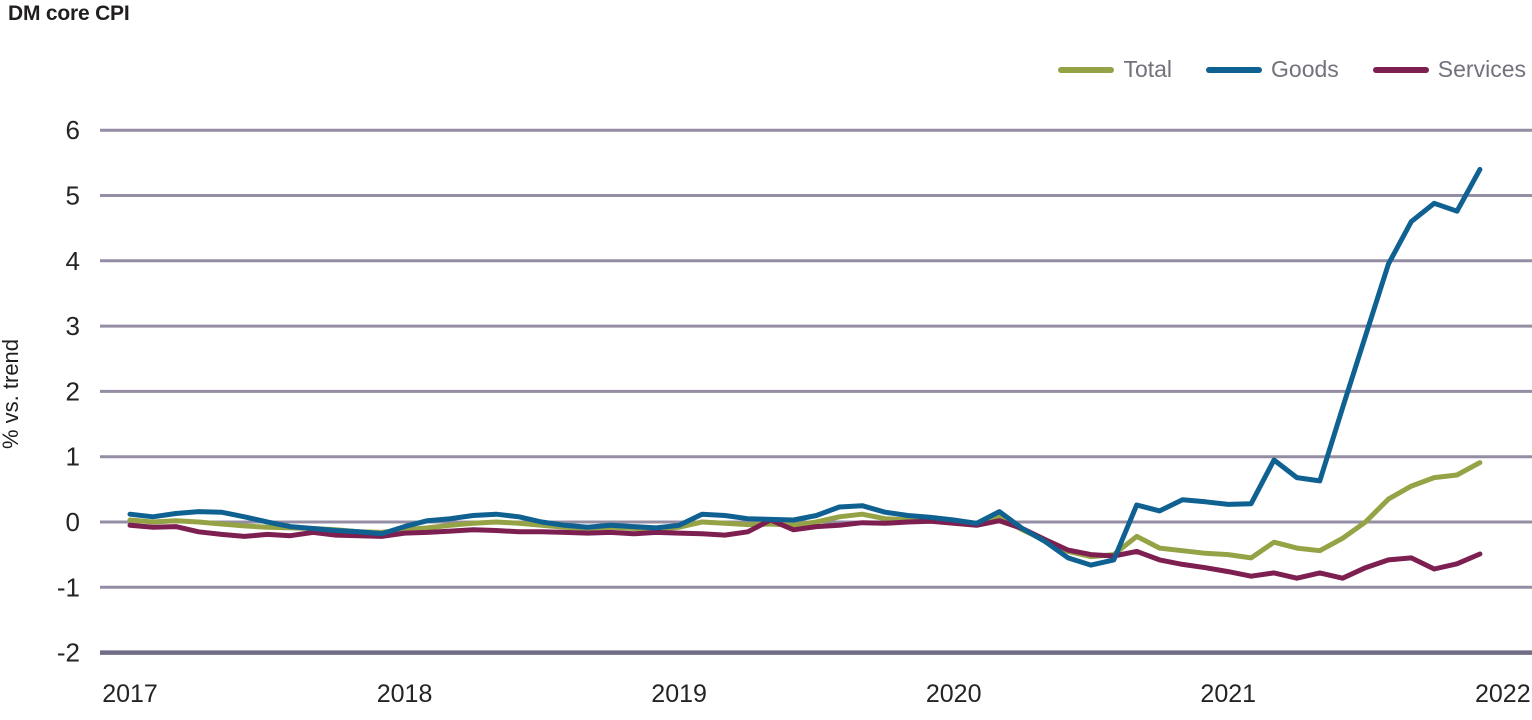 The width and height of the screenshot is (1532, 720). Describe the element at coordinates (405, 694) in the screenshot. I see `x-tick-label-2018: 2018` at that location.